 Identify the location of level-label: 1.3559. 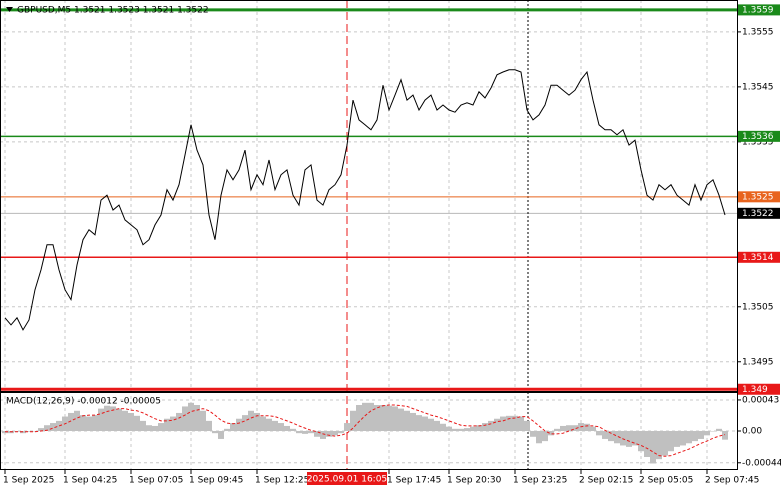
(758, 10).